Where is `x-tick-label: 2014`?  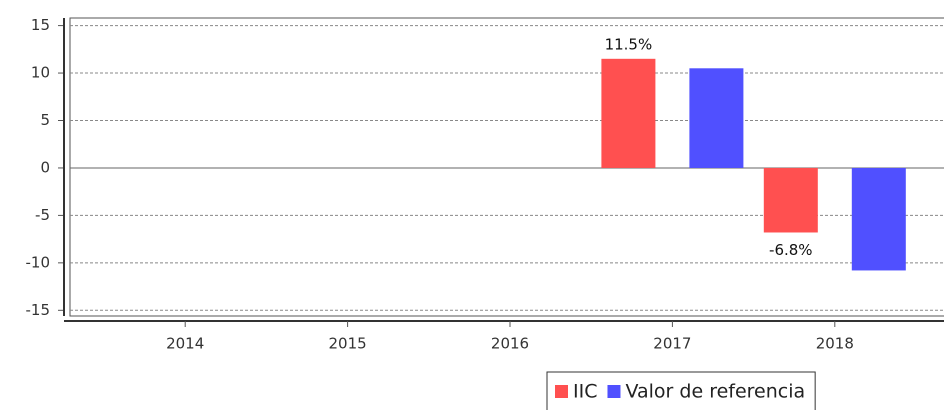 x-tick-label: 2014 is located at coordinates (185, 344).